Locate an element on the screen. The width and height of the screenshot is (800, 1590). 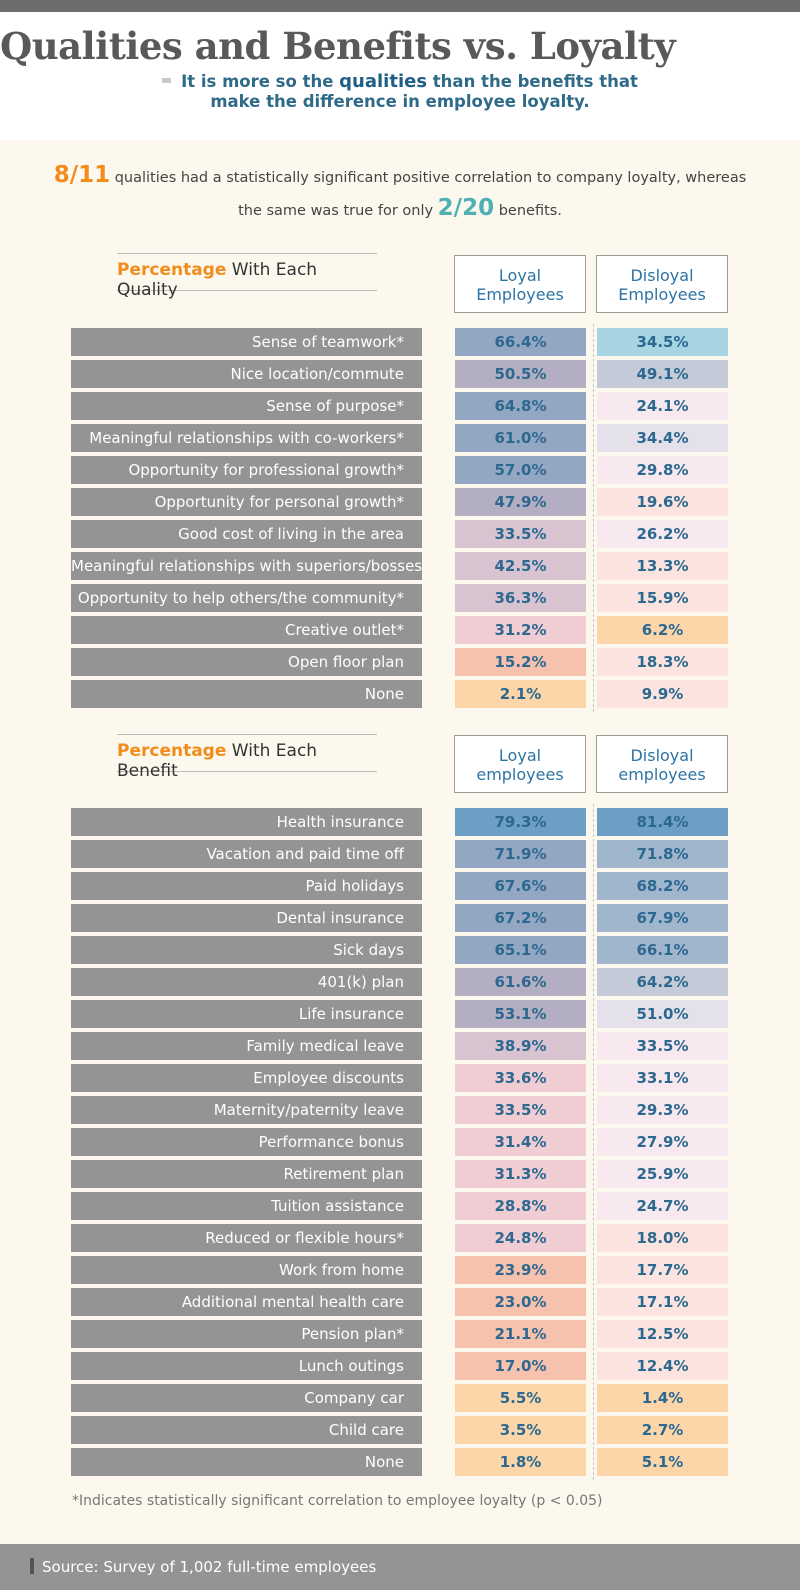
benefit-row-label: Pension plan* is located at coordinates (246, 1334).